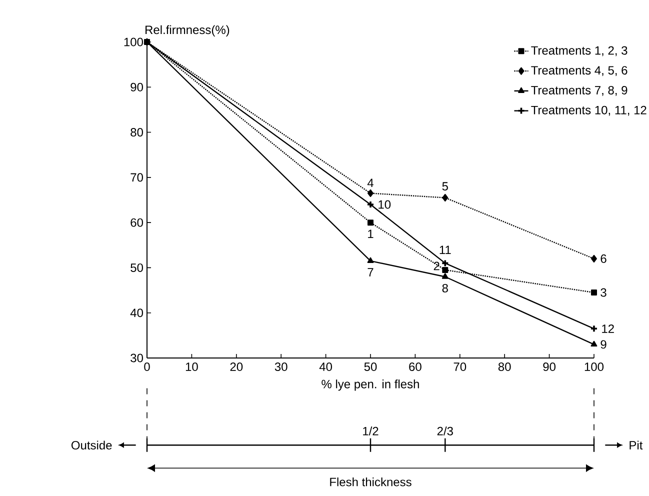 The height and width of the screenshot is (496, 649). I want to click on x-tick-label: 20, so click(236, 367).